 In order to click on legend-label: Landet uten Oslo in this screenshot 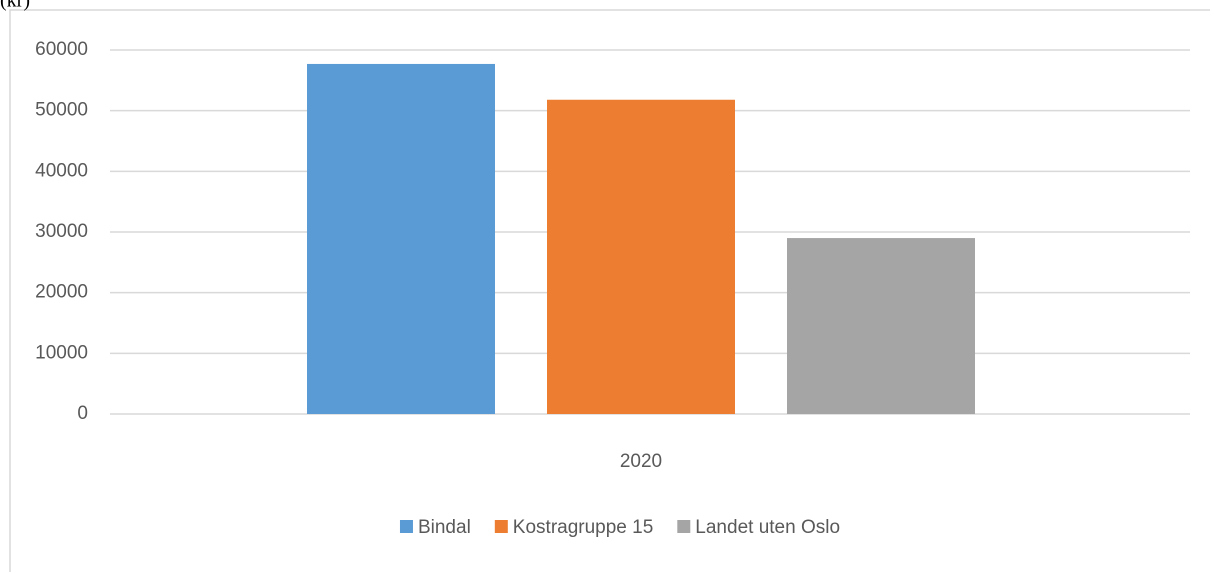, I will do `click(767, 527)`.